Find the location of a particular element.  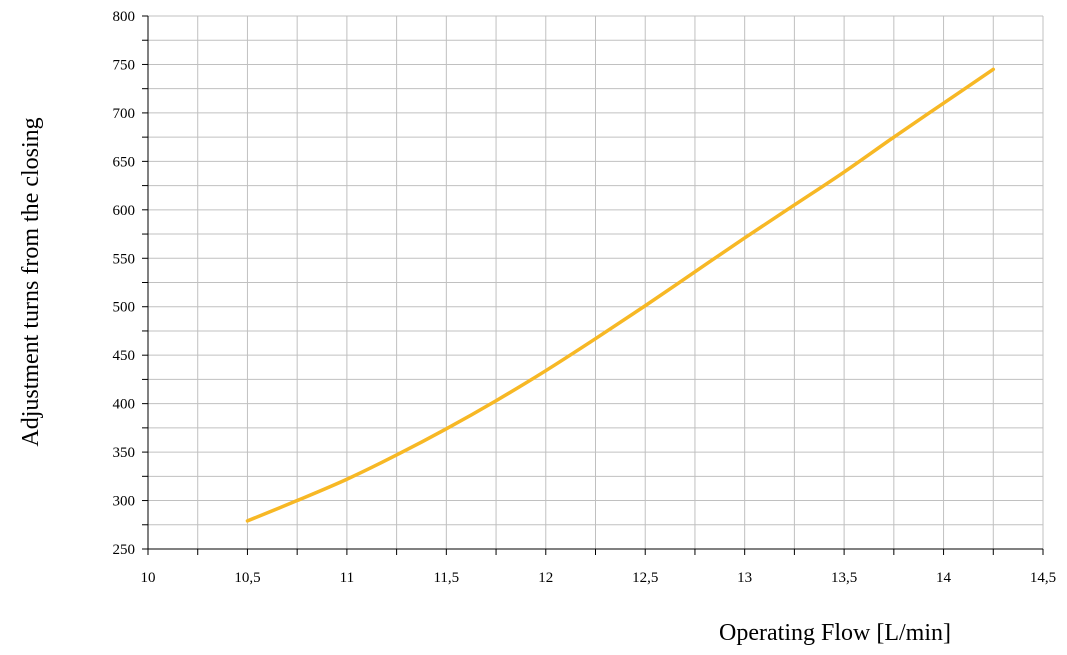

x-tick-label: 12,5 is located at coordinates (645, 578).